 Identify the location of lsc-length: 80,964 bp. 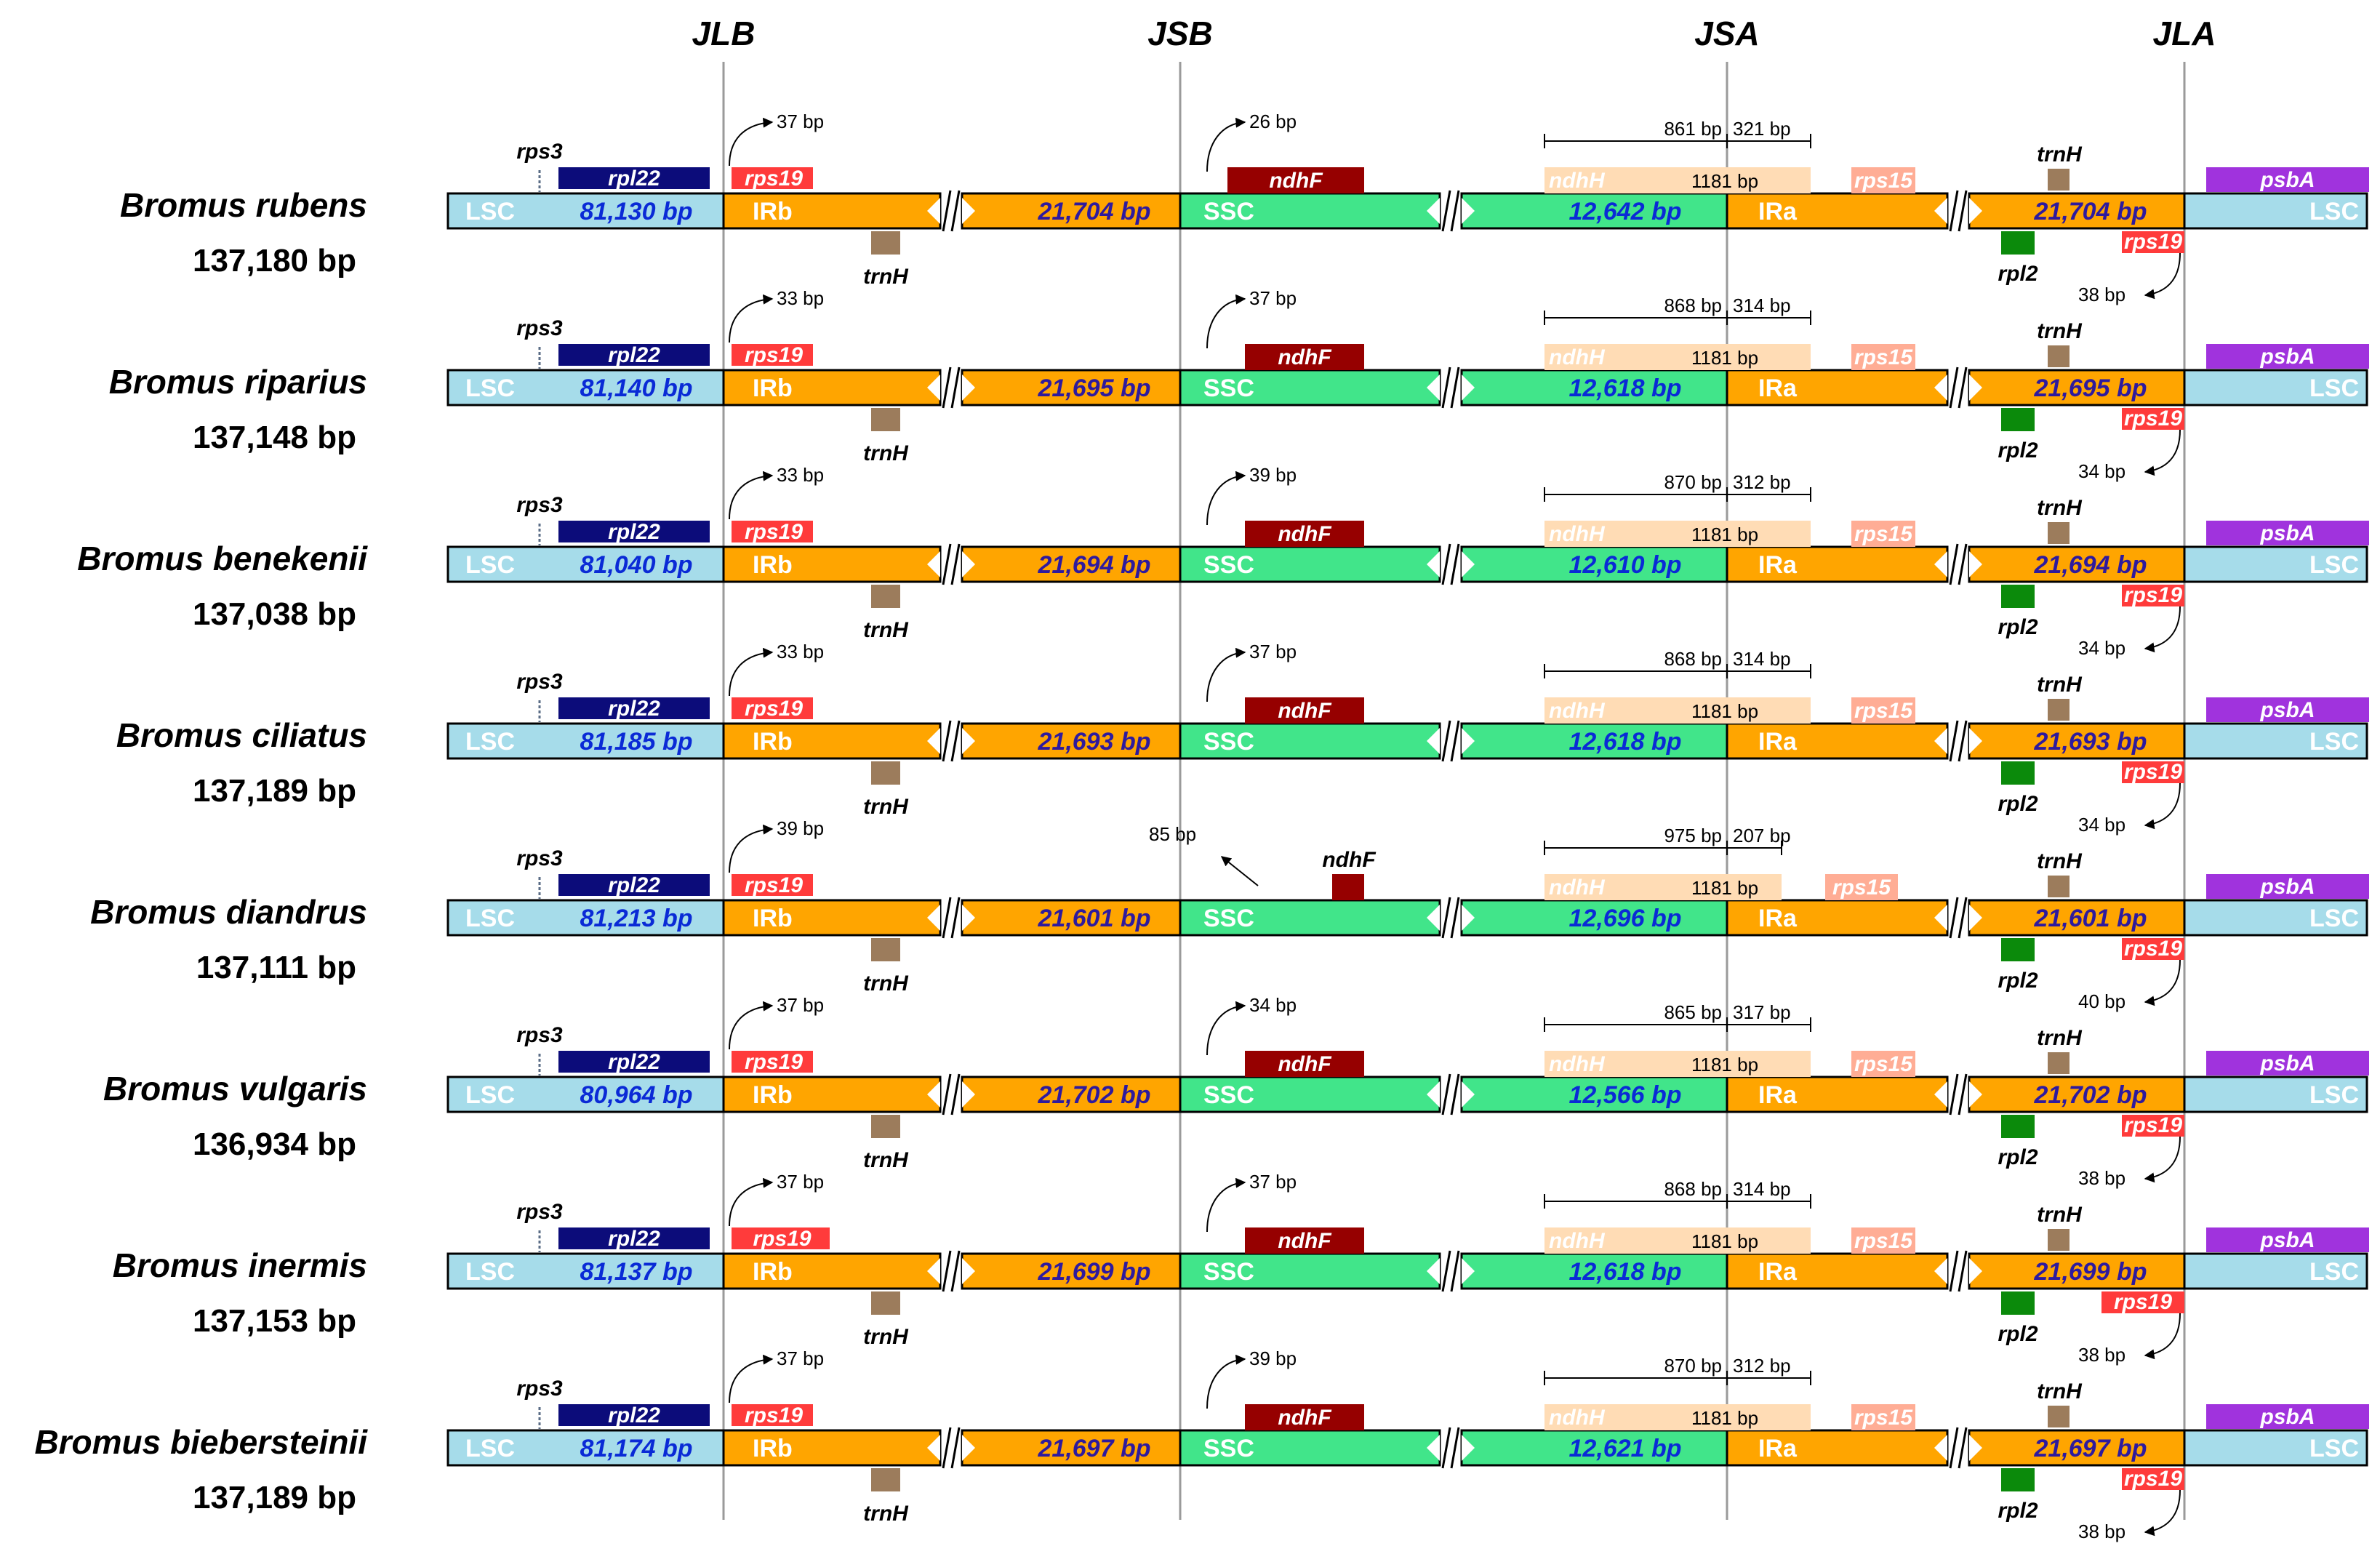
(636, 1095).